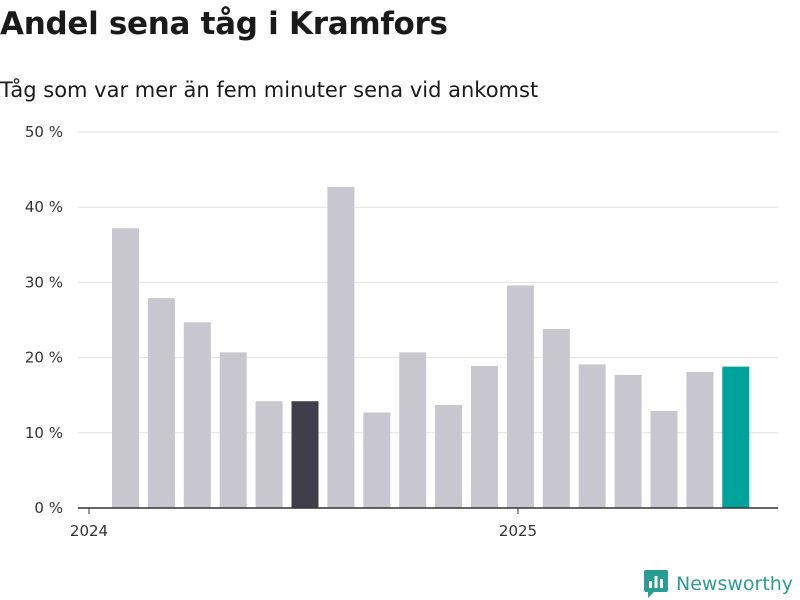  Describe the element at coordinates (44, 132) in the screenshot. I see `y-tick-label: 50 %` at that location.